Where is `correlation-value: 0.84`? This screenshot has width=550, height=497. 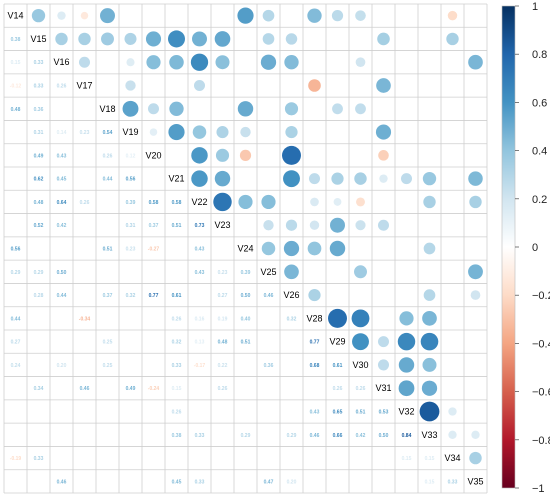 correlation-value: 0.84 is located at coordinates (407, 436).